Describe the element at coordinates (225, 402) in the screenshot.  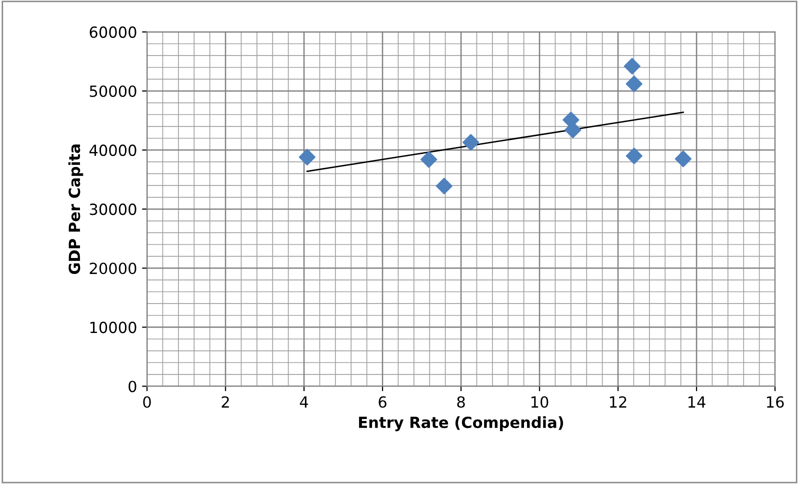
I see `x-tick-label: 2` at that location.